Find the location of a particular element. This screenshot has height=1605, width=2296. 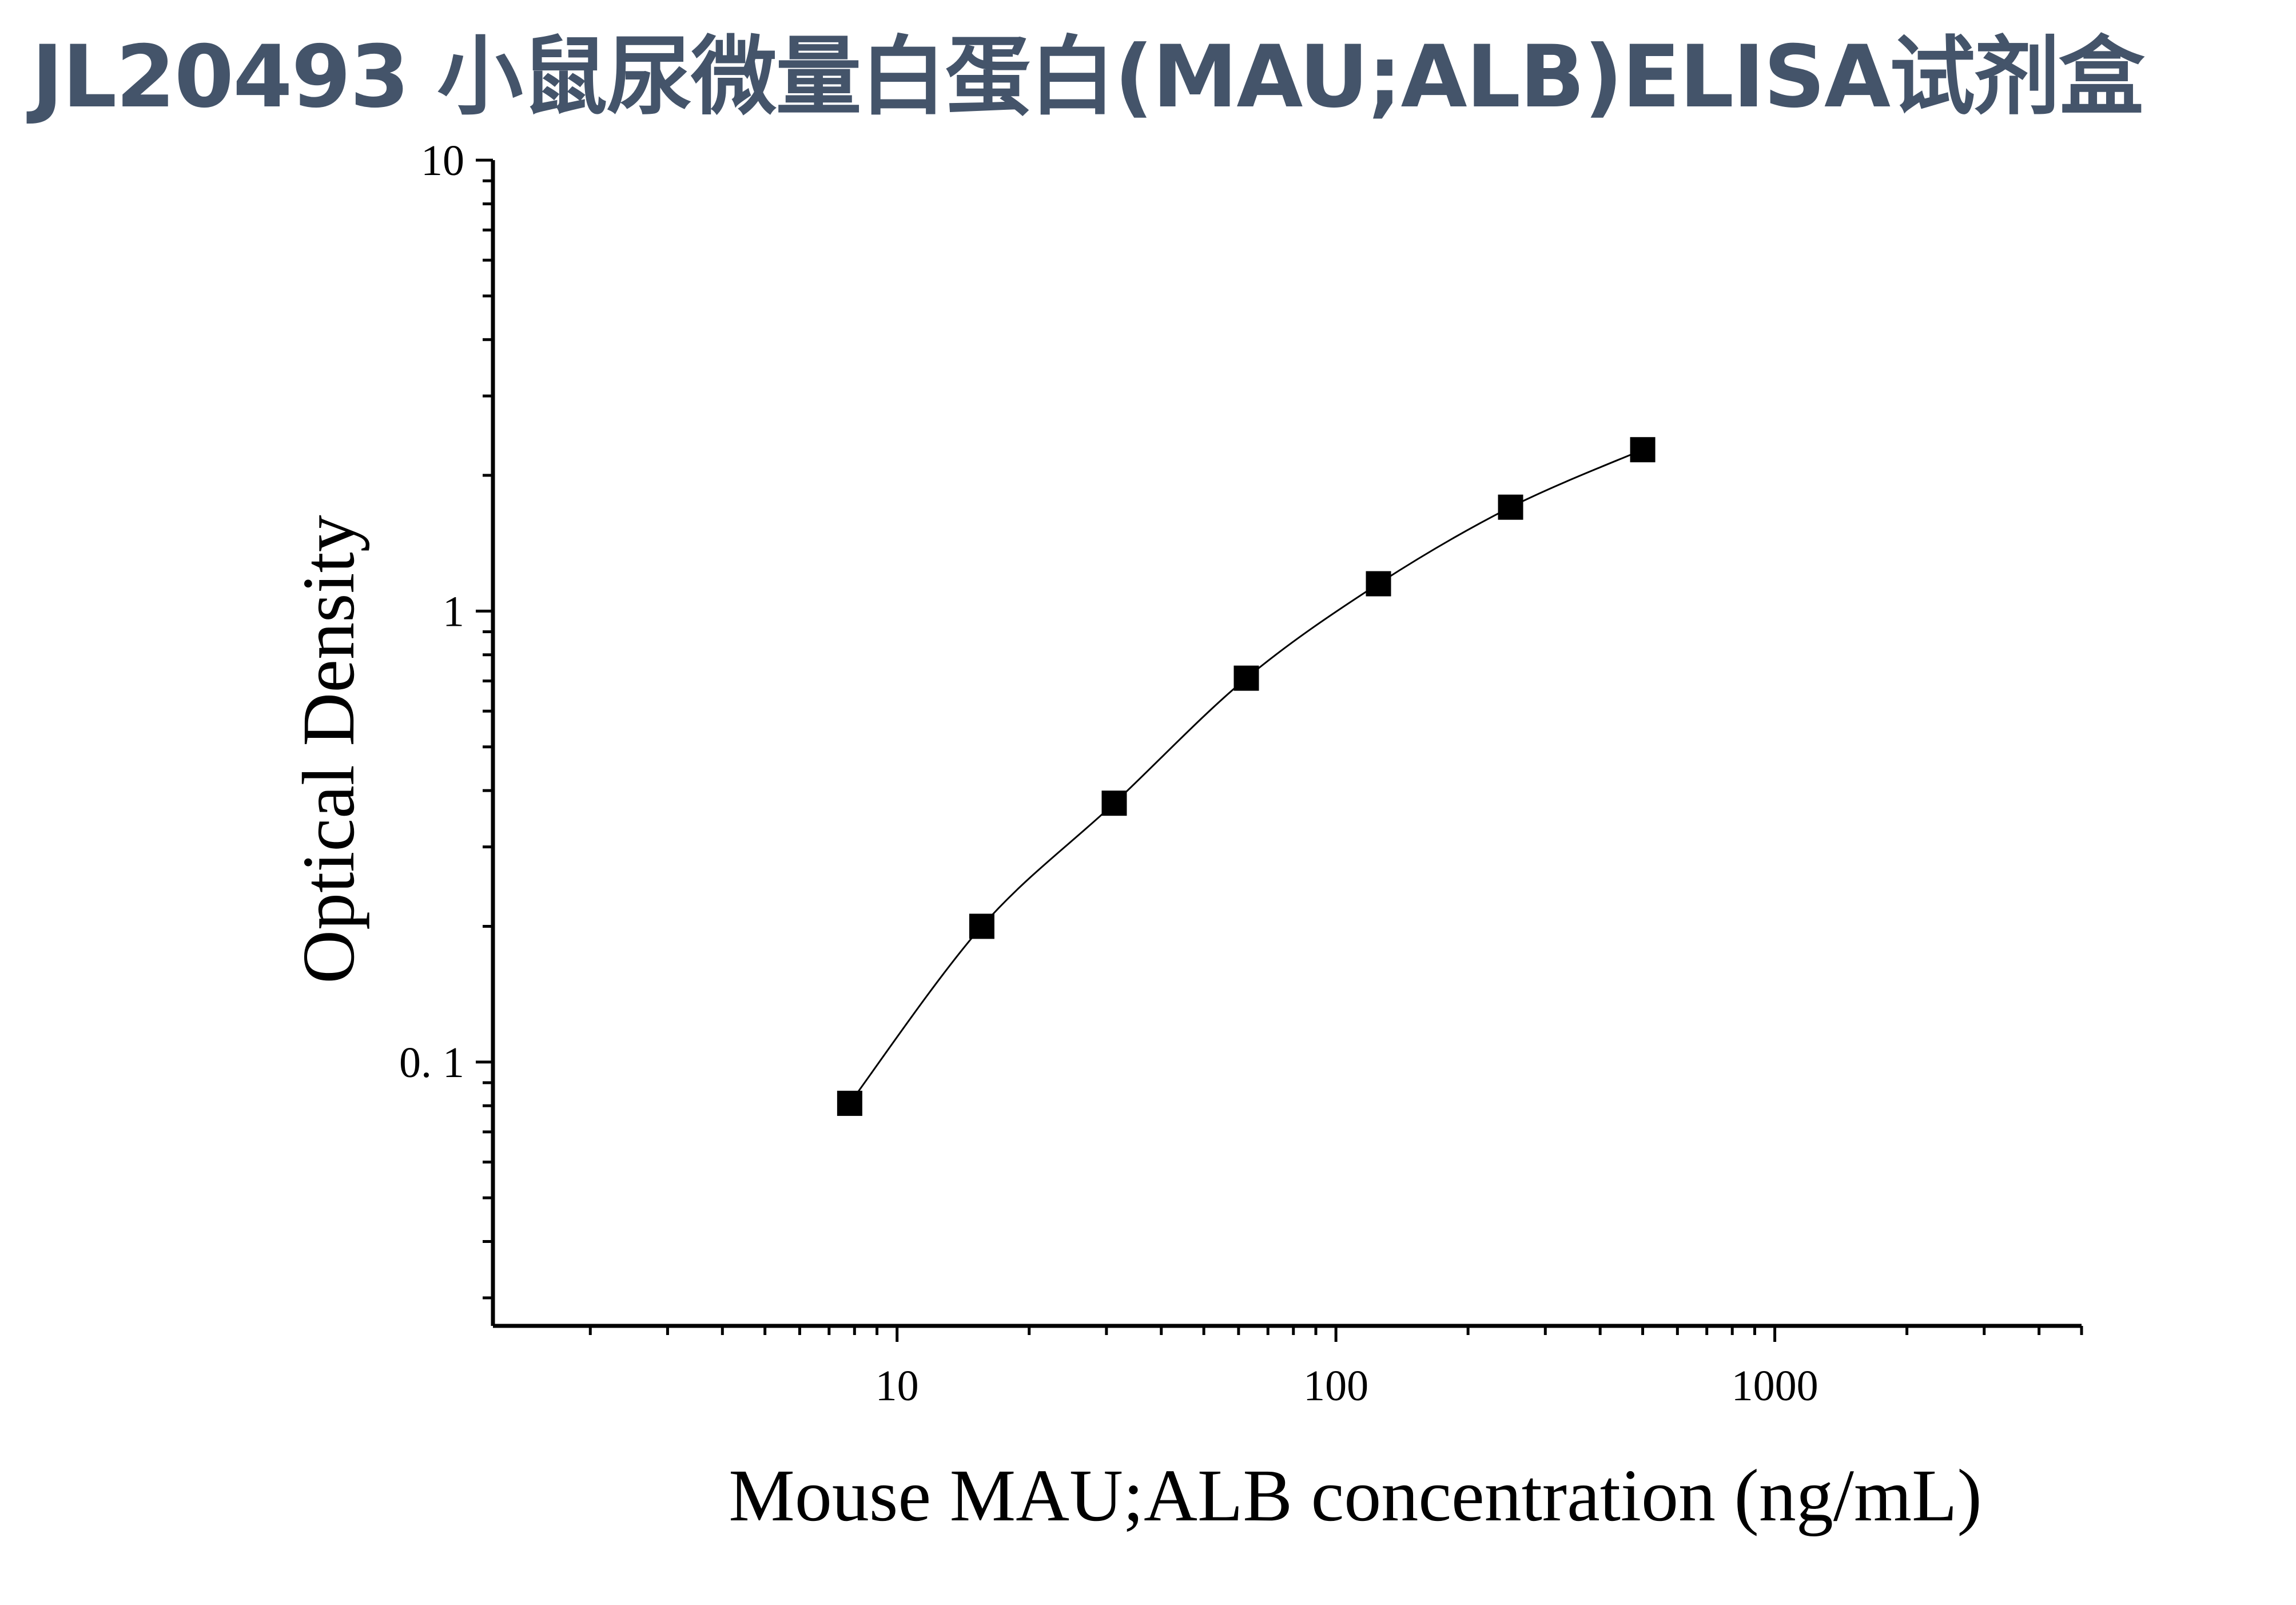

x-tick-label: 1000 is located at coordinates (1776, 1386).